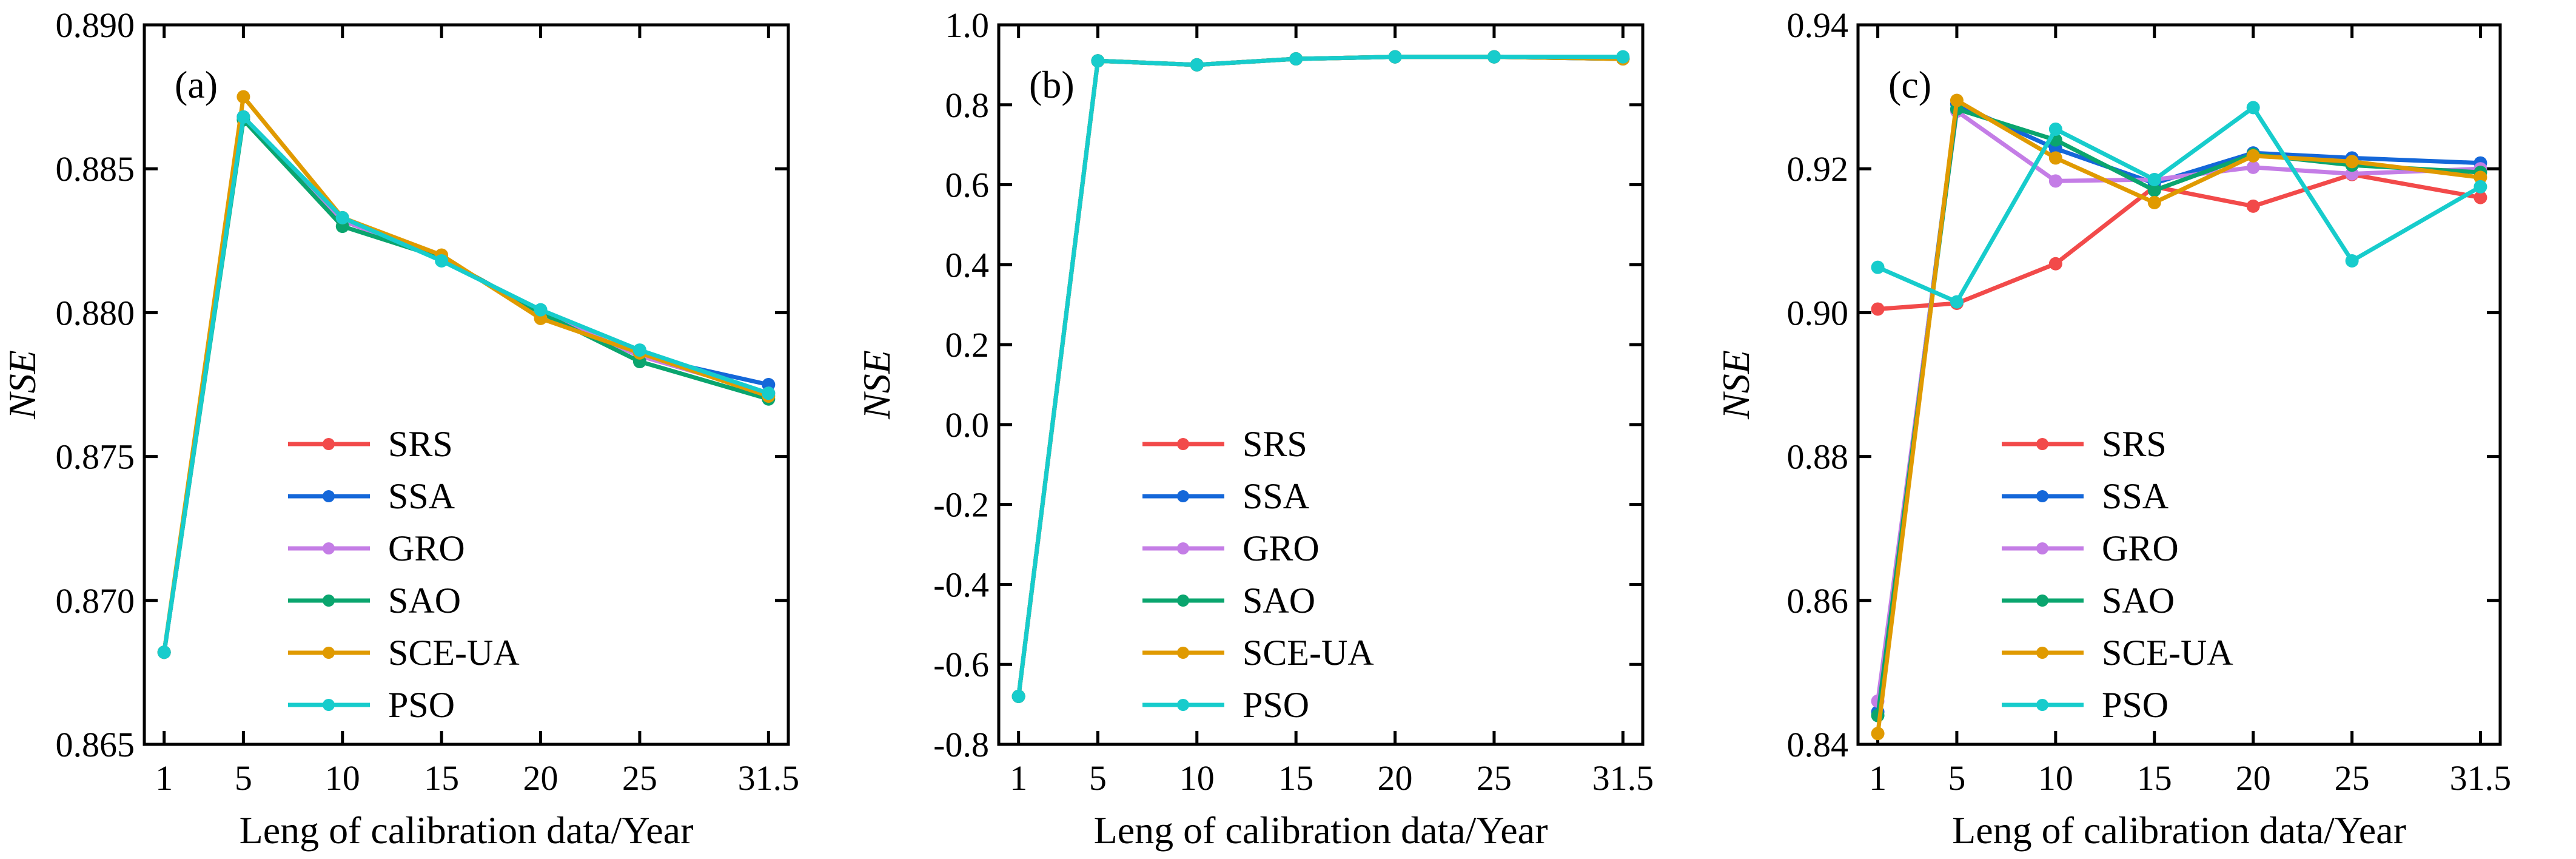 The image size is (2576, 859). Describe the element at coordinates (95, 601) in the screenshot. I see `y-tick-label: 0.870` at that location.